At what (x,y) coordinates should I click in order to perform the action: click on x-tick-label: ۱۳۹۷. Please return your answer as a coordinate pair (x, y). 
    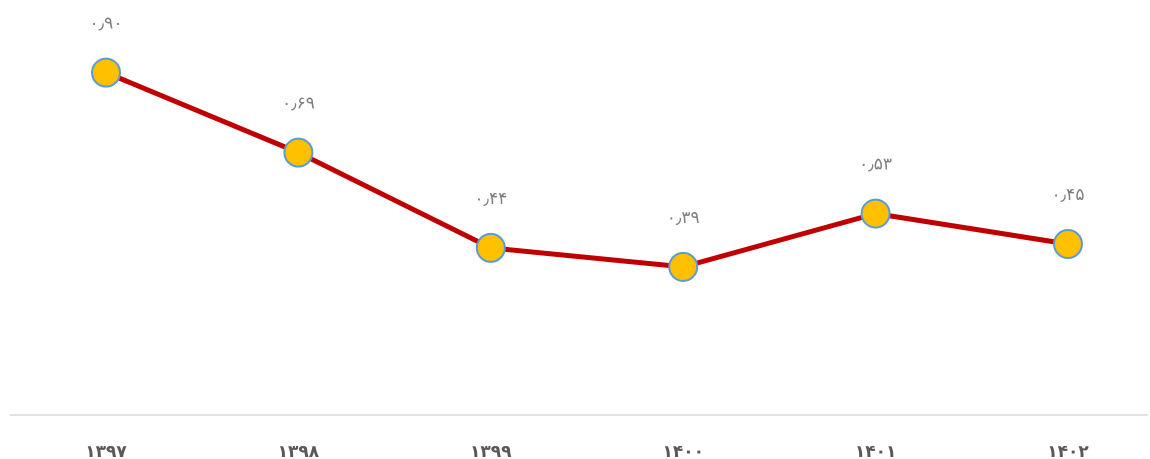
    Looking at the image, I should click on (106, 450).